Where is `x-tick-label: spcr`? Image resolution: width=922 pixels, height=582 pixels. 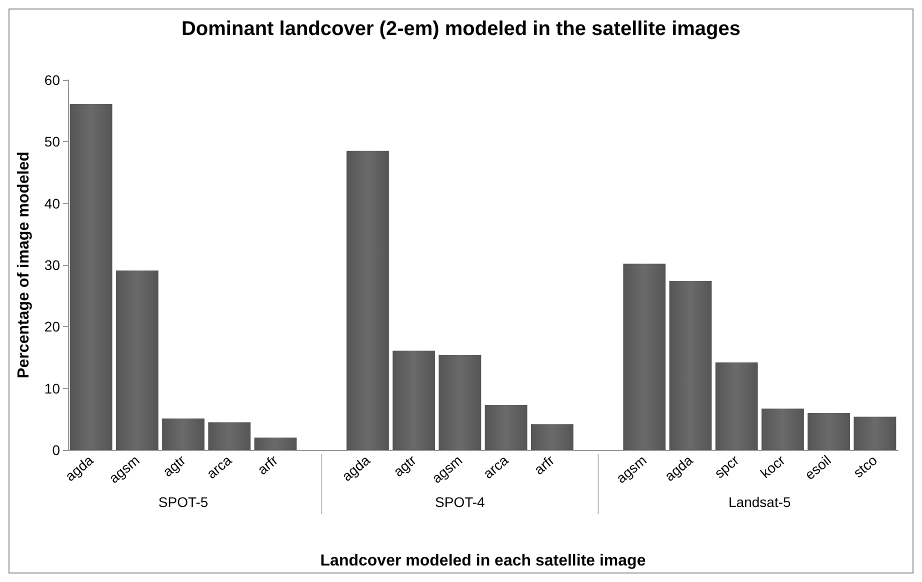 x-tick-label: spcr is located at coordinates (726, 467).